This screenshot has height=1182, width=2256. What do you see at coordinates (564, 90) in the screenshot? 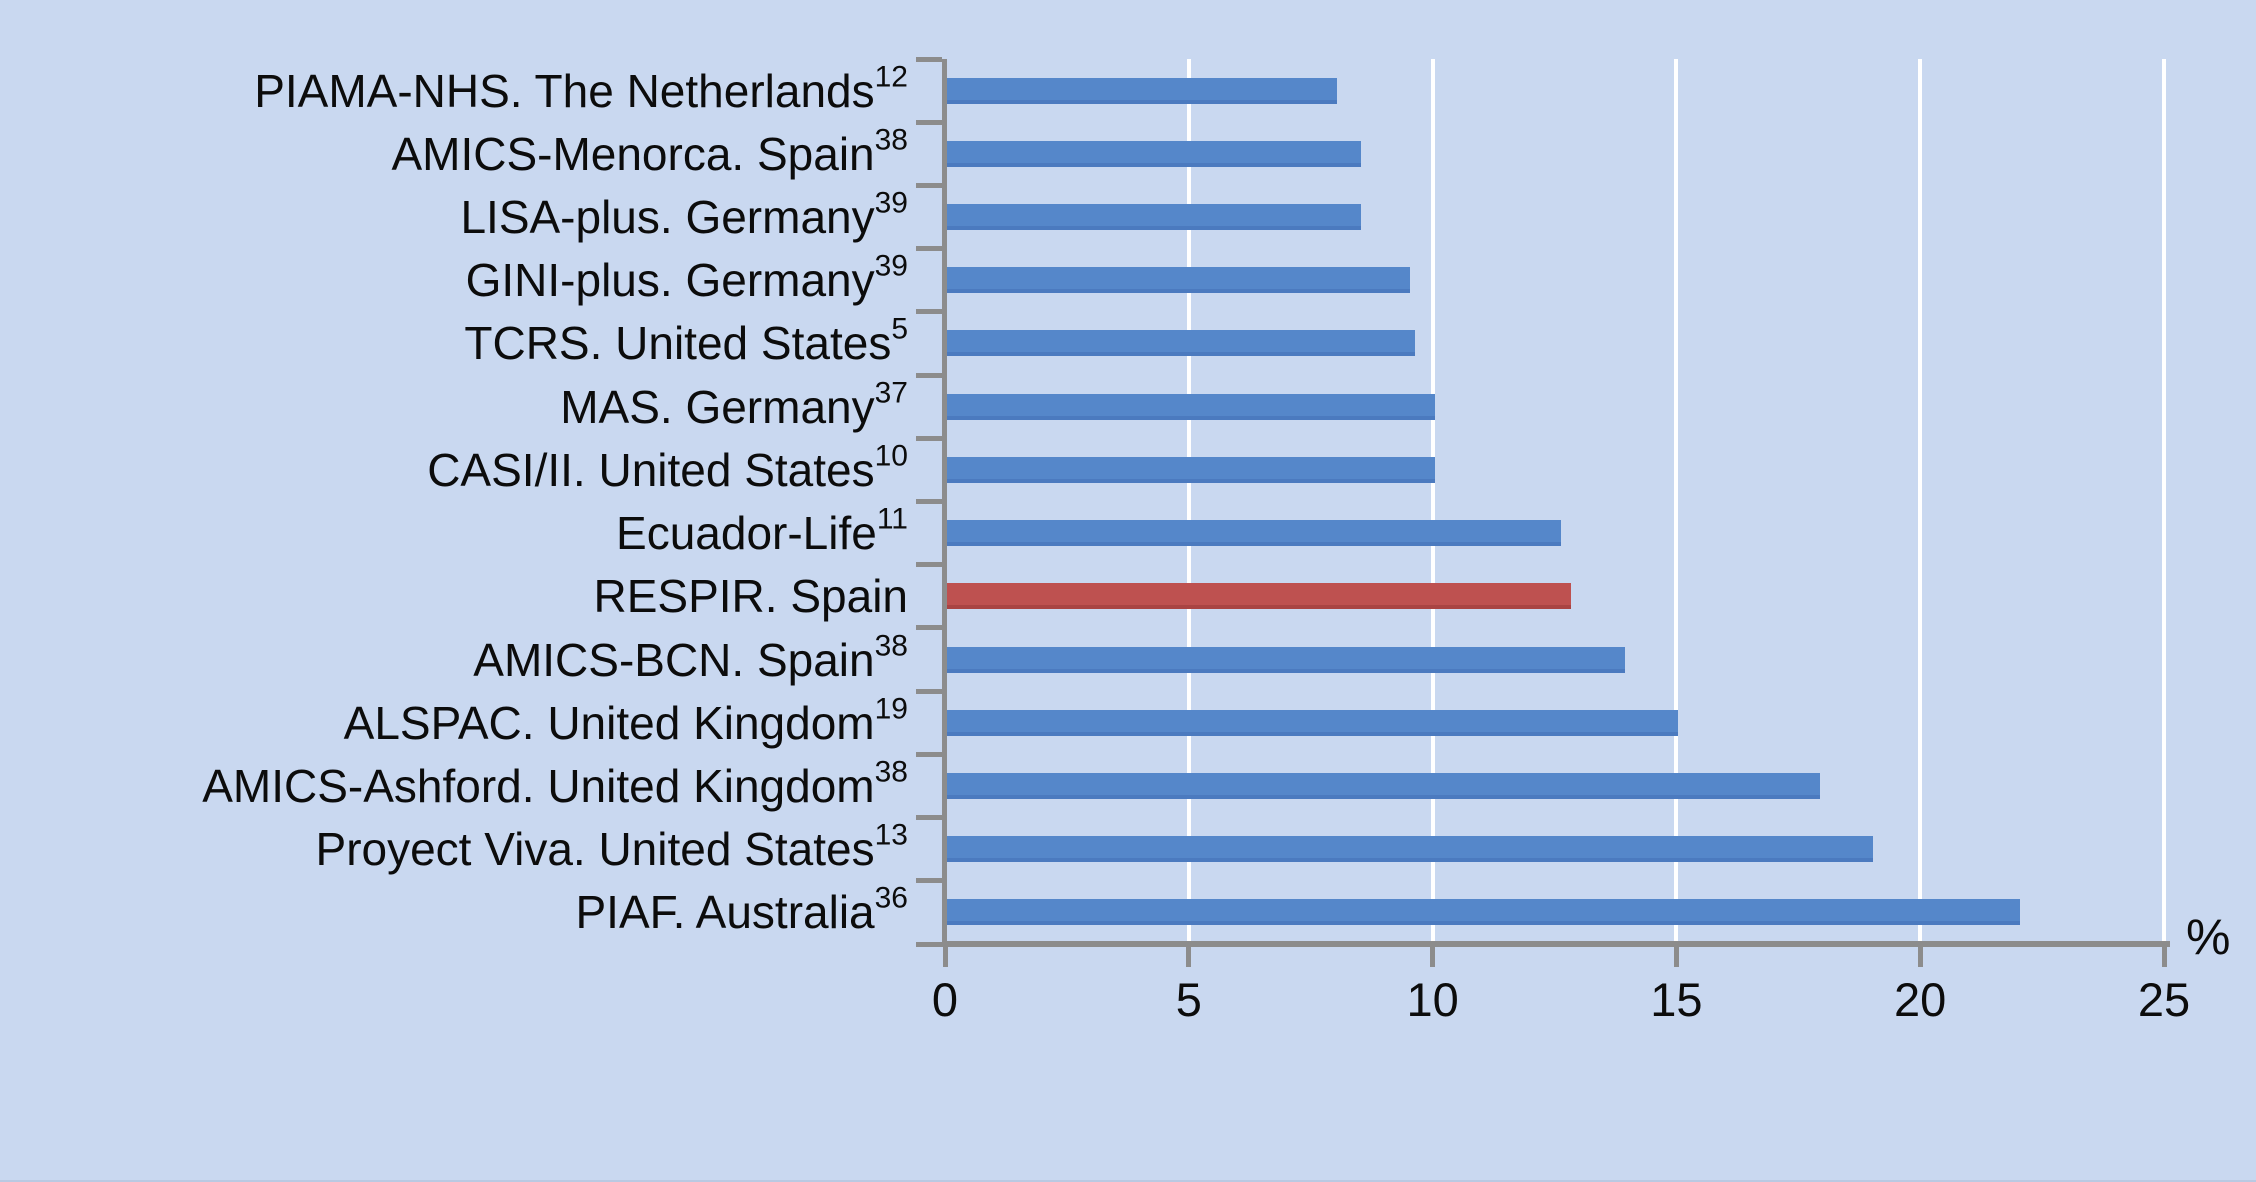
I see `category-label-text: PIAMA-NHS. The Netherlands` at bounding box center [564, 90].